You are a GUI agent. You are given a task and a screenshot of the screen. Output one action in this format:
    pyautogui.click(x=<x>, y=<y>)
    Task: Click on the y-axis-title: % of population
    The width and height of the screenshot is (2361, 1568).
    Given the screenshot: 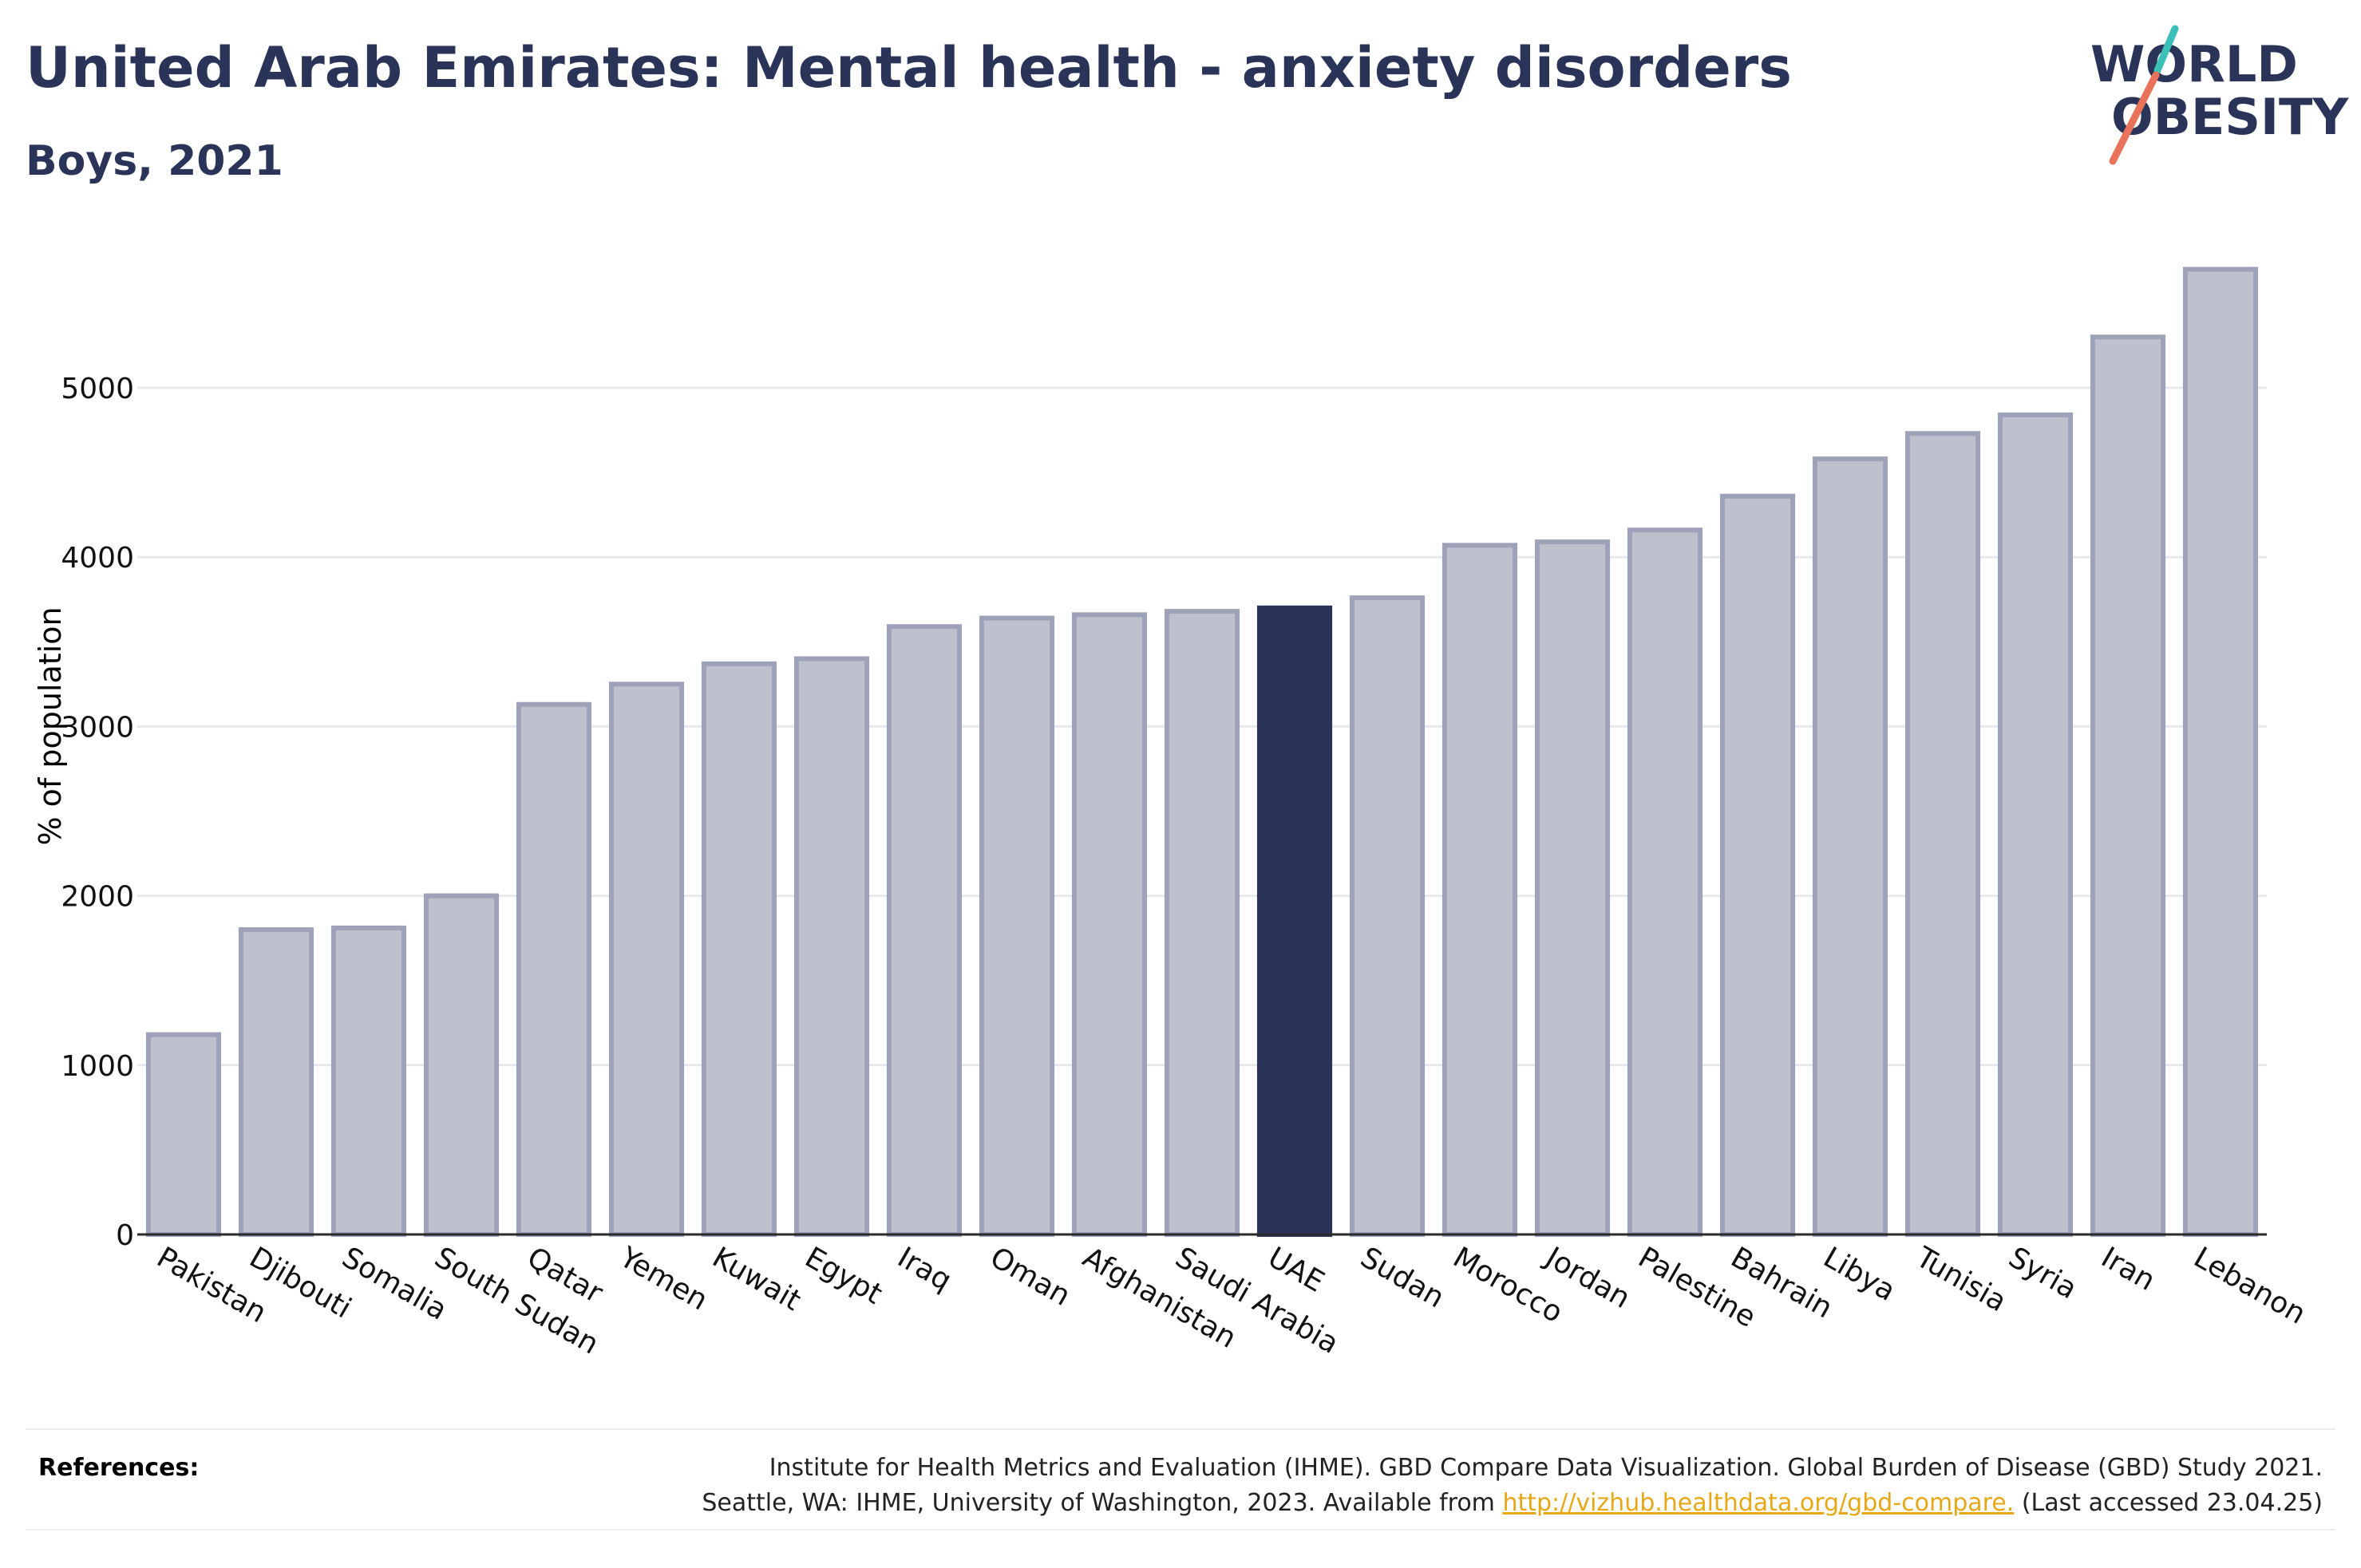 What is the action you would take?
    pyautogui.click(x=50, y=725)
    